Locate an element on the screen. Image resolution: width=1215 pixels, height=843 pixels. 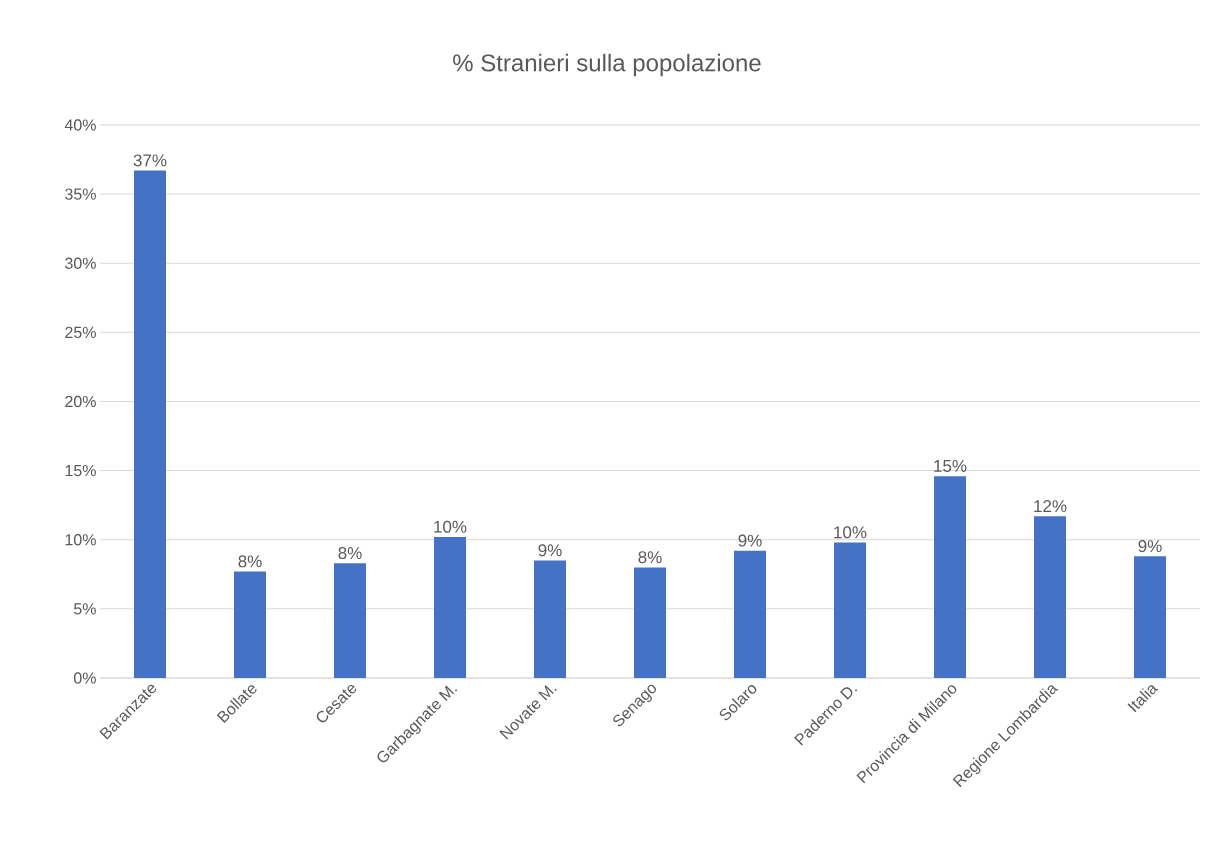
y-tick-label: 0% is located at coordinates (84, 678).